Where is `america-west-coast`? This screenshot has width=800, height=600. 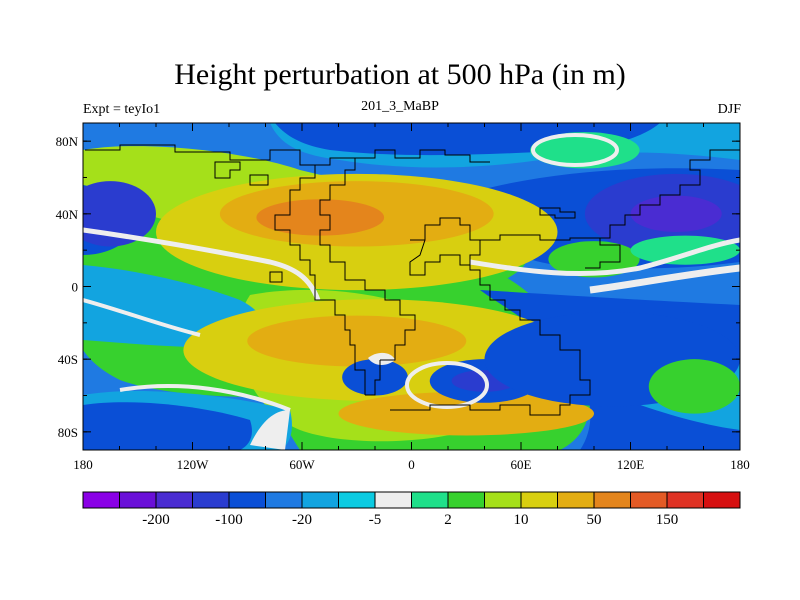 america-west-coast is located at coordinates (225, 269).